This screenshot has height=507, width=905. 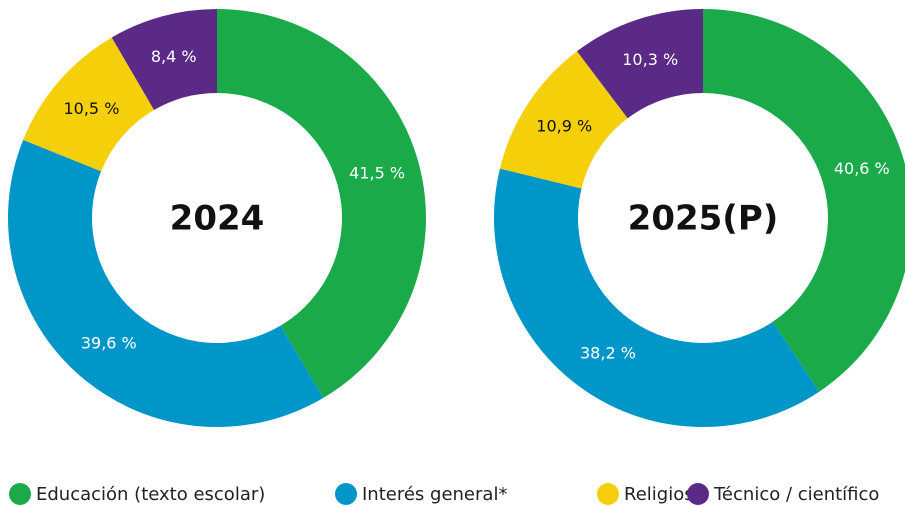 What do you see at coordinates (434, 494) in the screenshot?
I see `legend-label: Interés general*` at bounding box center [434, 494].